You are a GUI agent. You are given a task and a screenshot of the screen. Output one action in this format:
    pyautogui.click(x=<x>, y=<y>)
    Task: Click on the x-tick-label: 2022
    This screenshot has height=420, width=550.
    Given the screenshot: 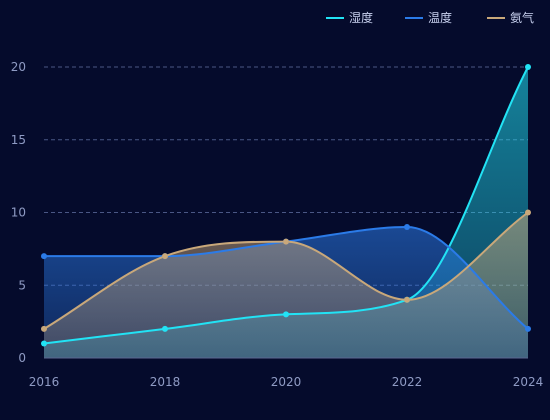 What is the action you would take?
    pyautogui.click(x=407, y=382)
    